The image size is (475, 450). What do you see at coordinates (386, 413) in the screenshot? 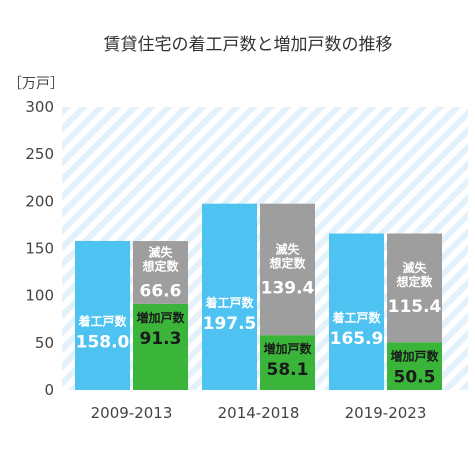
I see `x-tick-label: 2019-2023` at bounding box center [386, 413].